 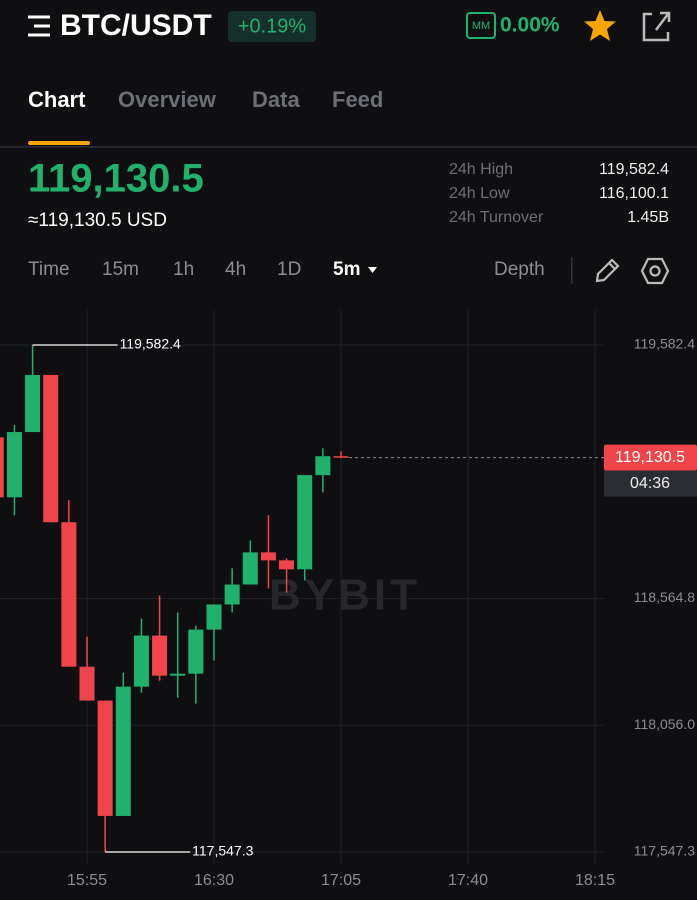 I want to click on tab-indicator, so click(x=59, y=143).